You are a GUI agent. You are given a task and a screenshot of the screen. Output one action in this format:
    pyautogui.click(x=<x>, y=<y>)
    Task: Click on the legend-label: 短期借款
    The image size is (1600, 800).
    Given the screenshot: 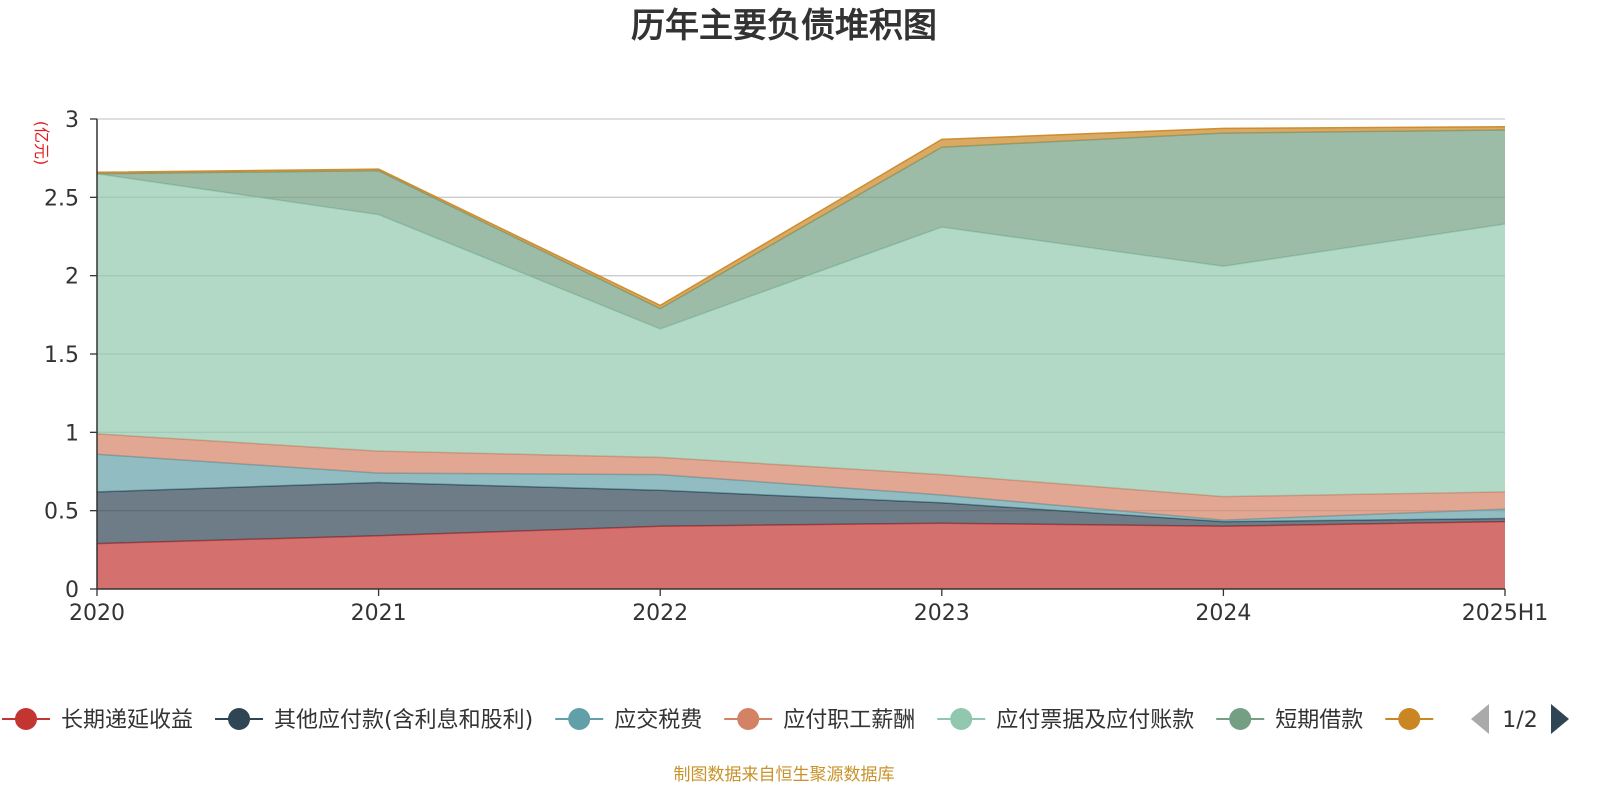 What is the action you would take?
    pyautogui.click(x=1319, y=720)
    